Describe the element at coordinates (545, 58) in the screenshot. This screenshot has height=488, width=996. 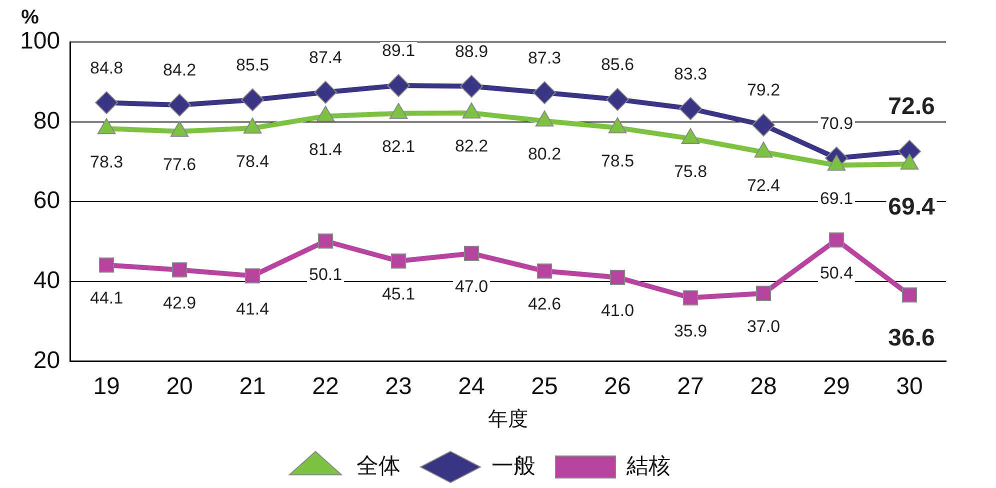
I see `data-label: 87.3` at that location.